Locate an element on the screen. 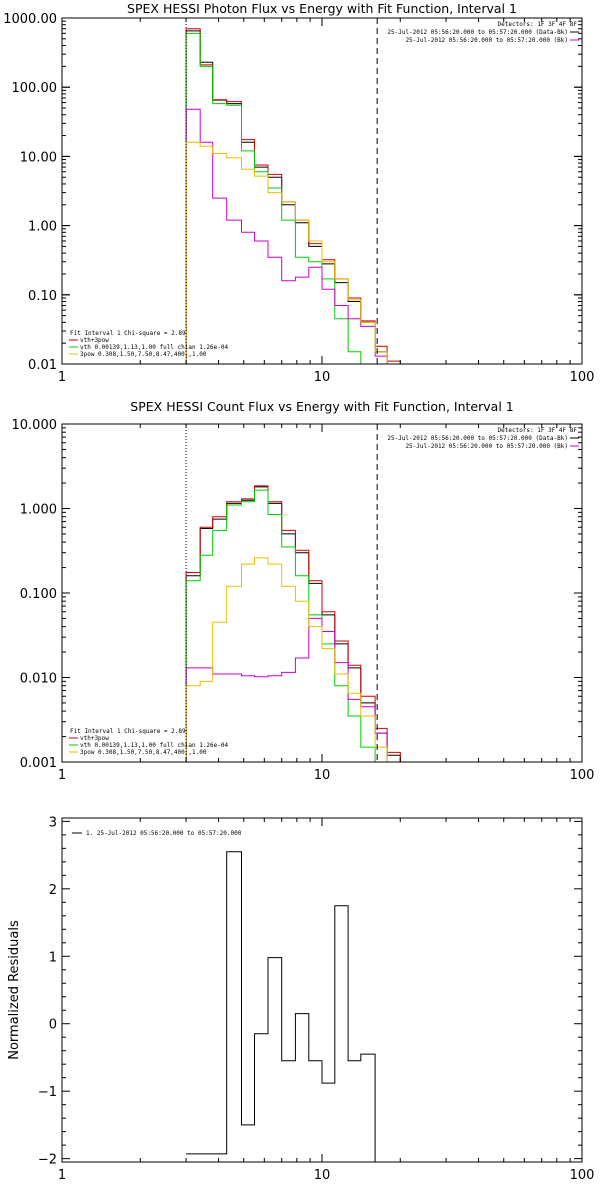  y-axis-label: Normalized Residuals is located at coordinates (14, 990).